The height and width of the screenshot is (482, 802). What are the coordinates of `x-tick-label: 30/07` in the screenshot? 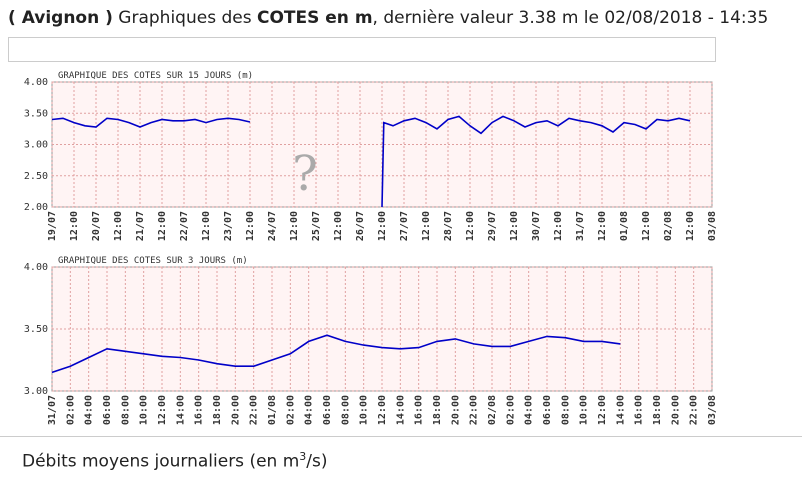 It's located at (536, 226).